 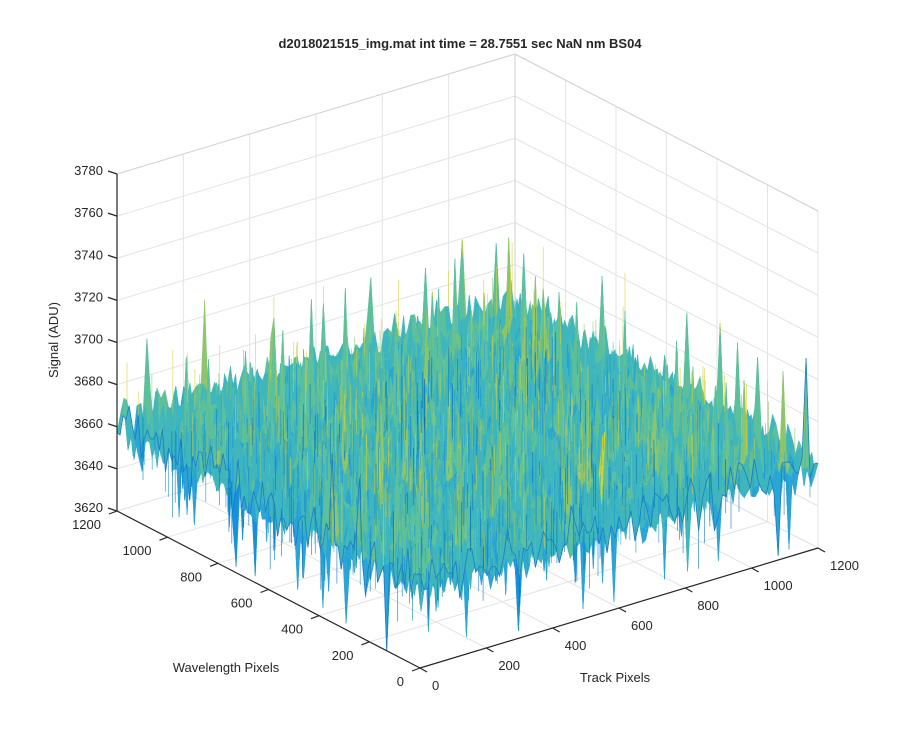 What do you see at coordinates (666, 132) in the screenshot?
I see `right-wall-top-edge` at bounding box center [666, 132].